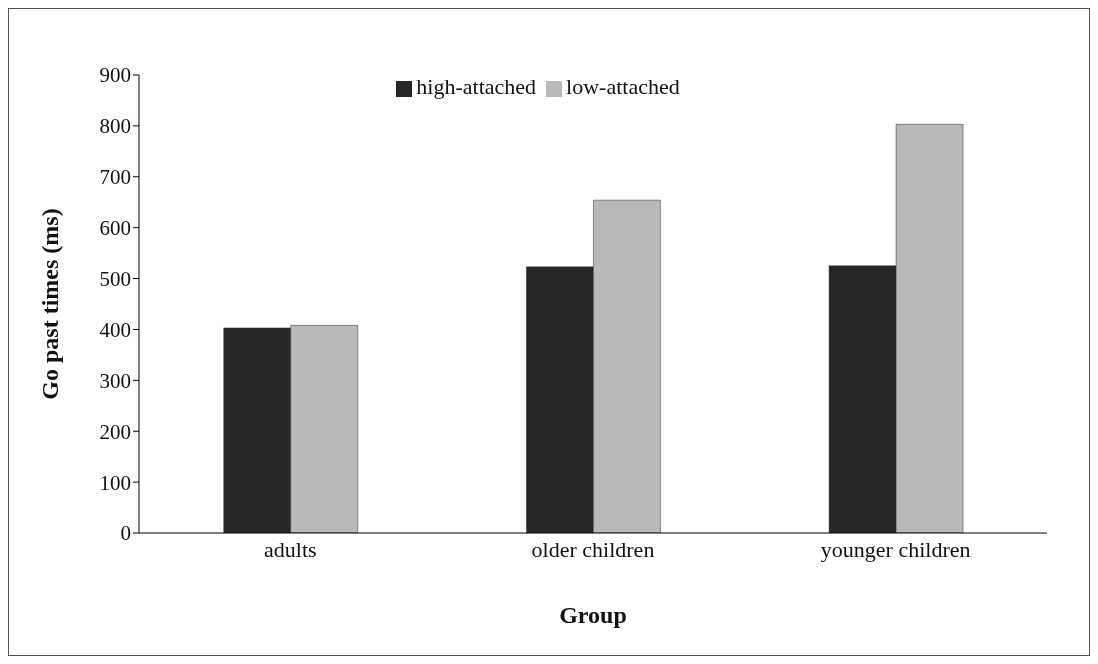  What do you see at coordinates (115, 228) in the screenshot?
I see `y-tick-label: 600` at bounding box center [115, 228].